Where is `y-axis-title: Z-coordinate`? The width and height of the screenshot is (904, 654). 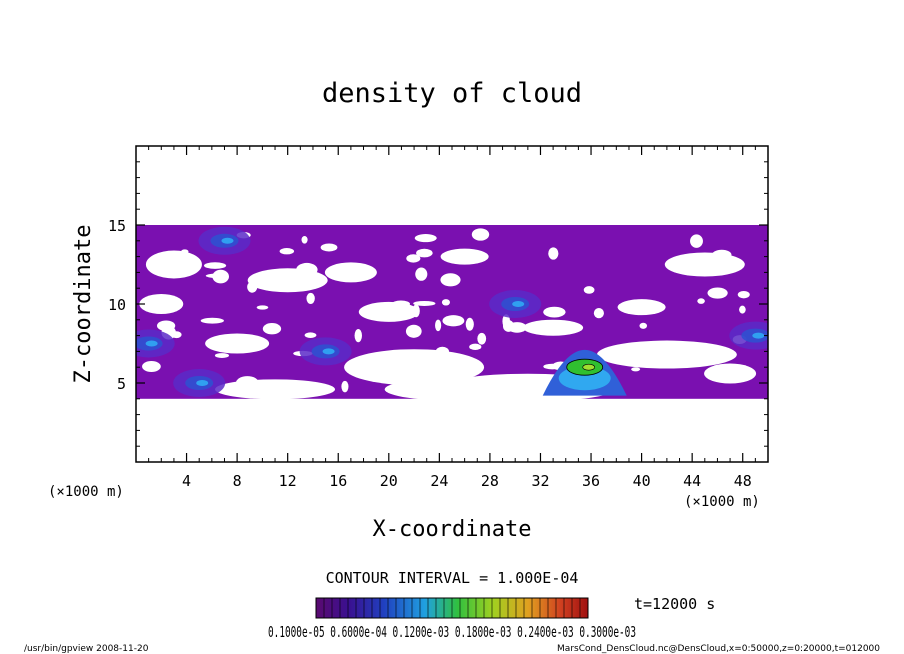 y-axis-title: Z-coordinate is located at coordinates (83, 304).